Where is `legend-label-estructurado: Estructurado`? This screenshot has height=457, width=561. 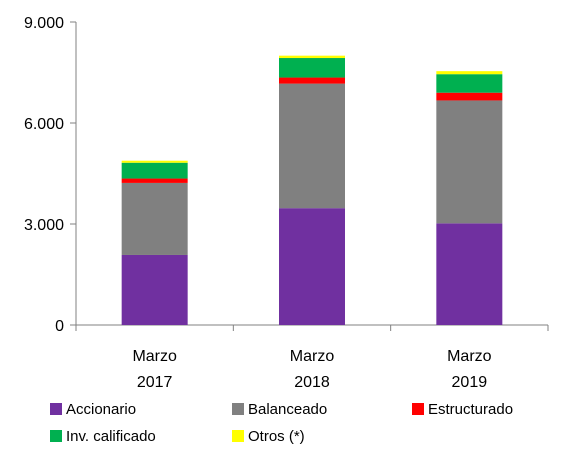
legend-label-estructurado: Estructurado is located at coordinates (470, 409).